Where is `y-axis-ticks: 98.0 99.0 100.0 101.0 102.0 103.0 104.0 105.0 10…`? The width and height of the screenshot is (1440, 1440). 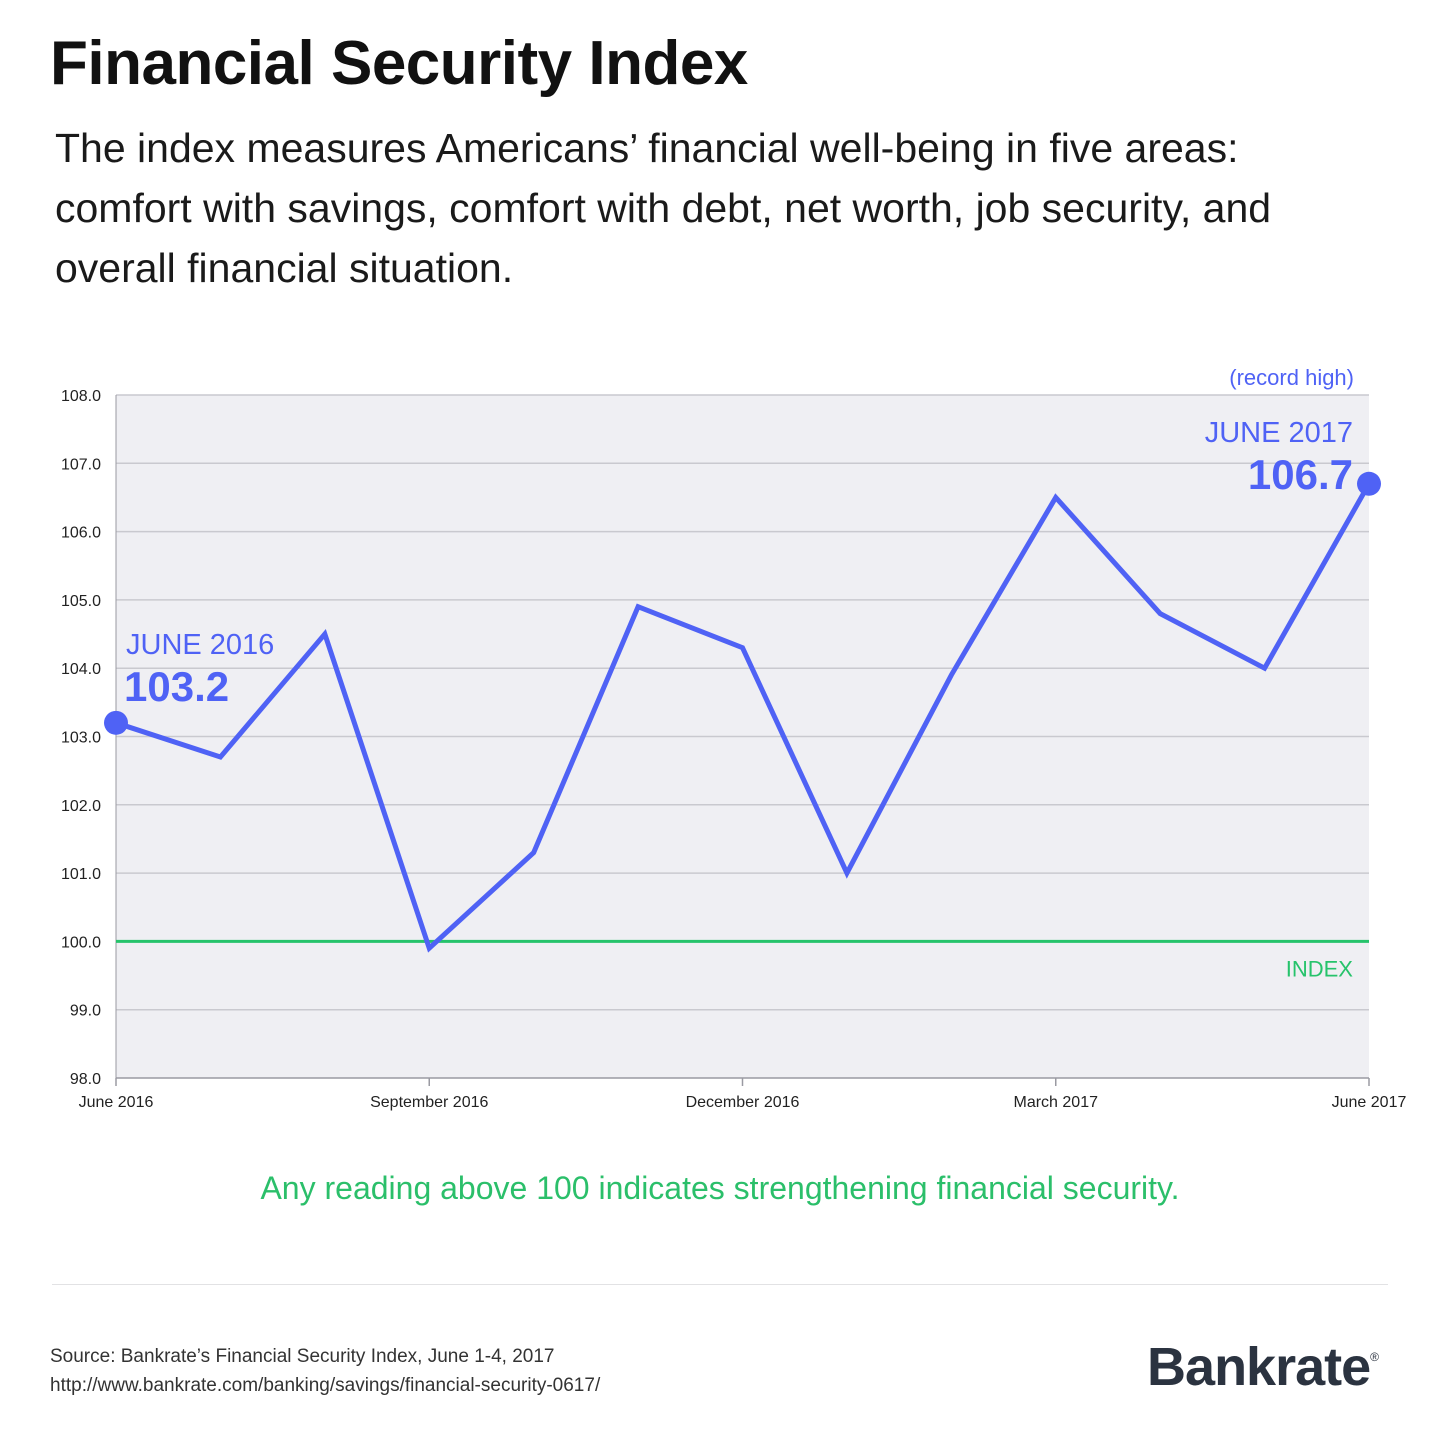 y-axis-ticks: 98.0 99.0 100.0 101.0 102.0 103.0 104.0 105.0 10… is located at coordinates (81, 738).